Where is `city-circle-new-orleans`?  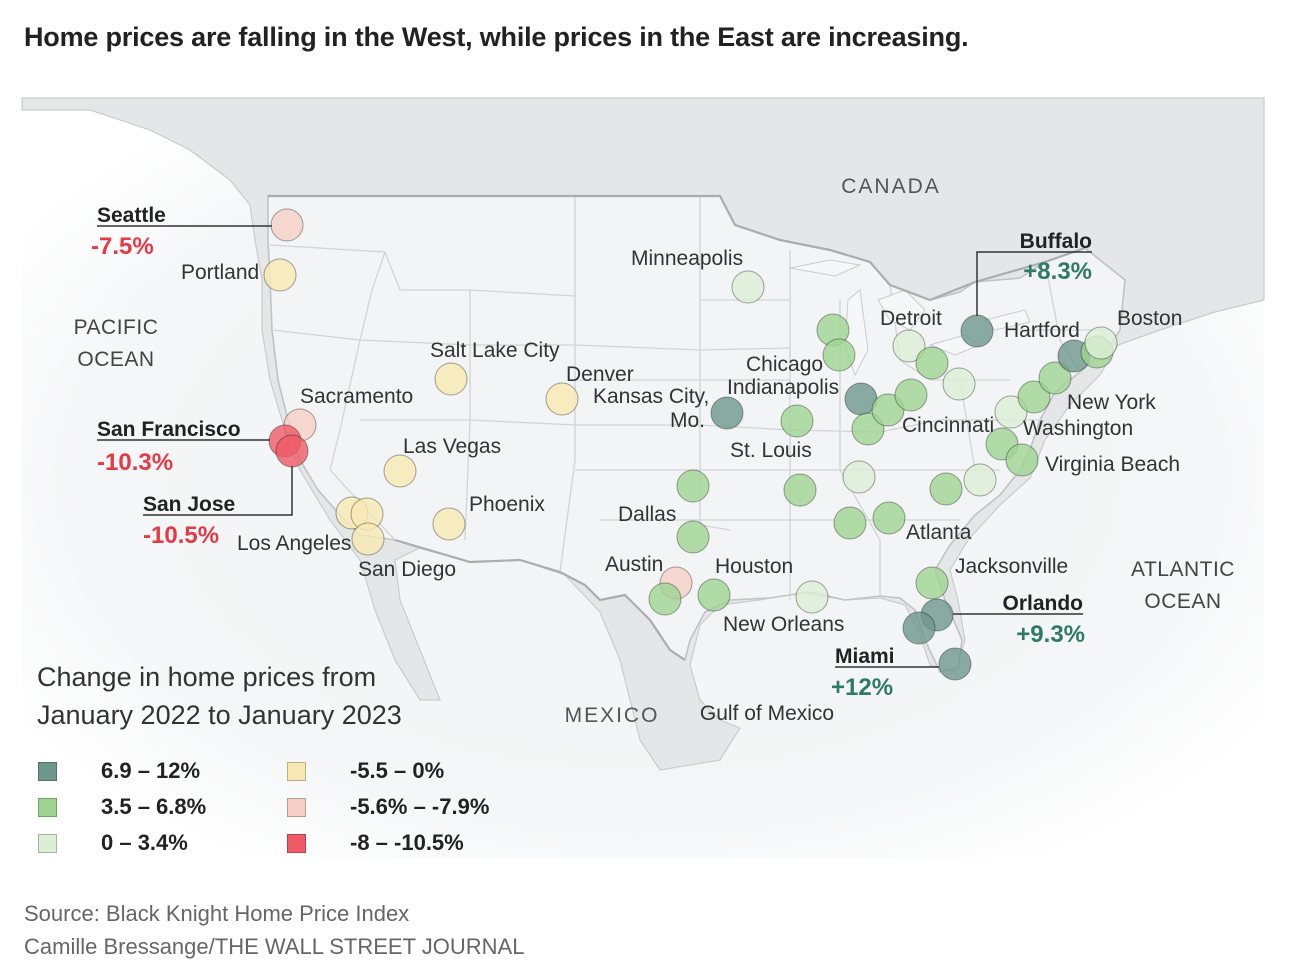
city-circle-new-orleans is located at coordinates (812, 597).